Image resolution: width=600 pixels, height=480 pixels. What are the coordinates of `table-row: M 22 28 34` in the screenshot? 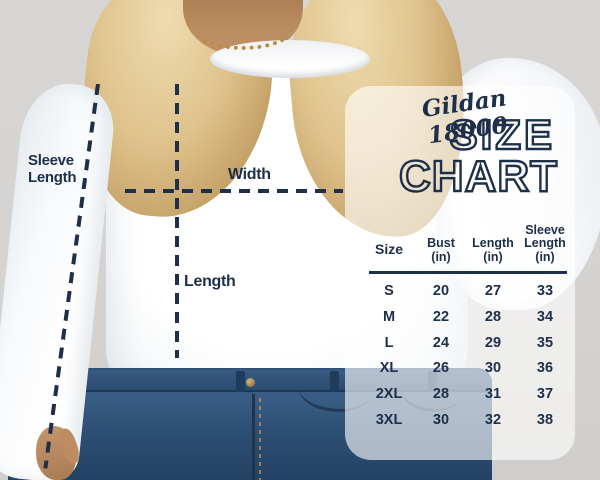 It's located at (468, 317).